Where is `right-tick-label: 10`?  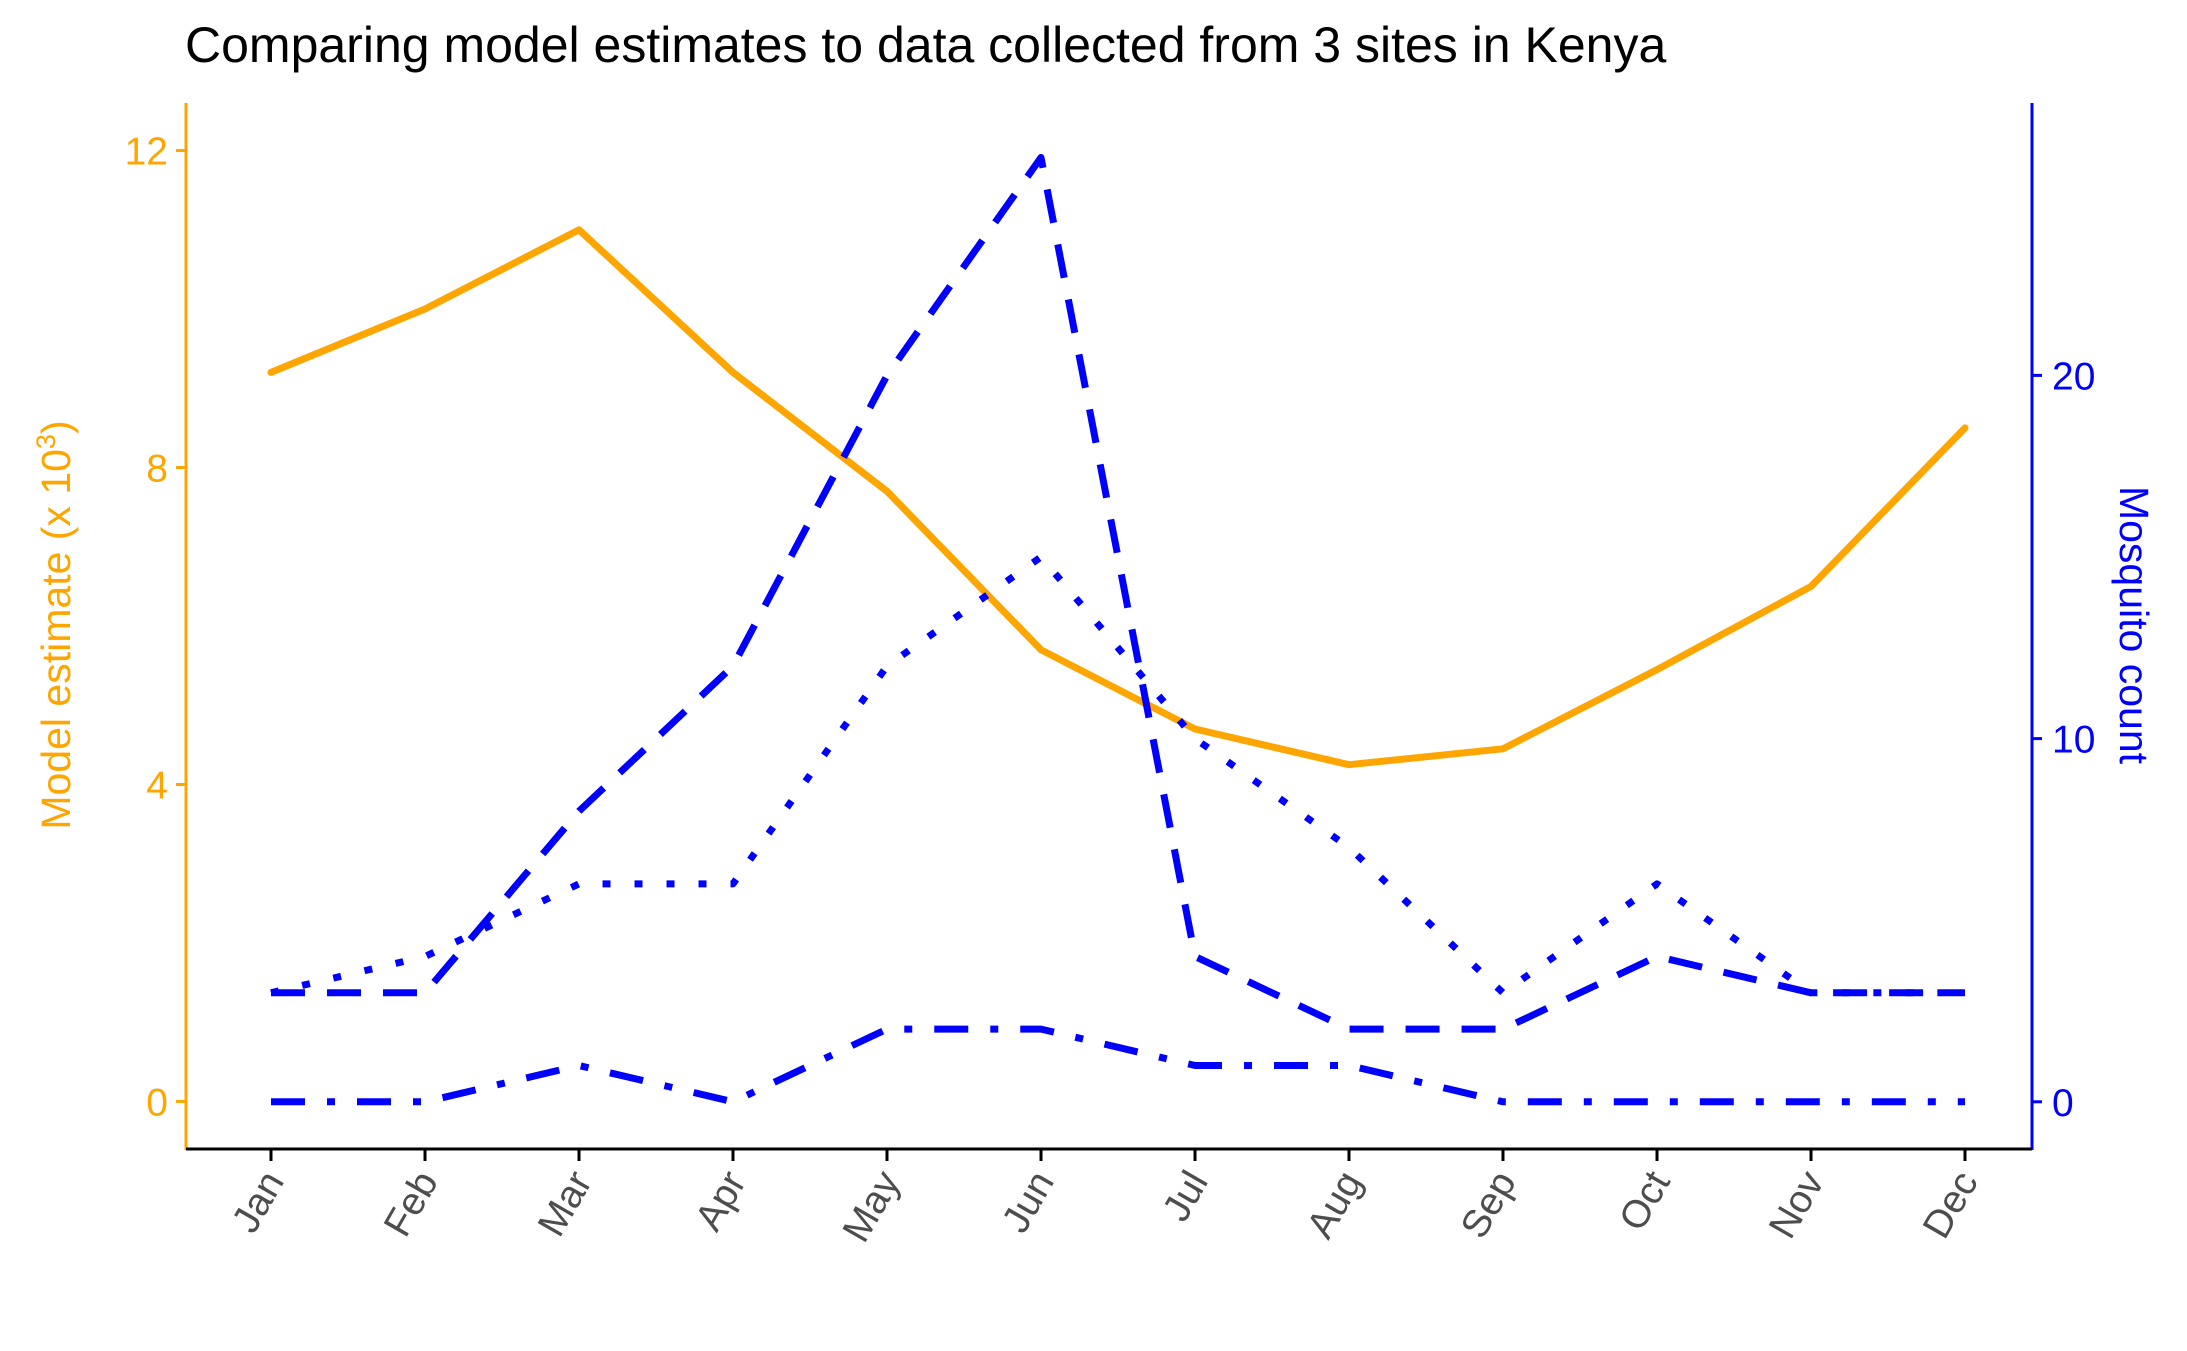
right-tick-label: 10 is located at coordinates (2073, 740).